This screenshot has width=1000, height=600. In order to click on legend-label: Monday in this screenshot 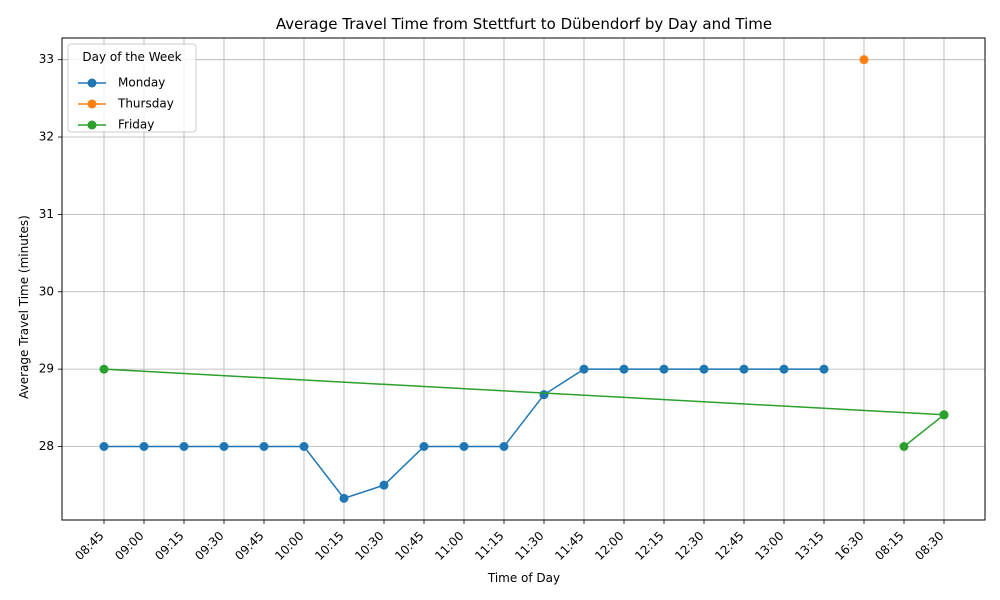, I will do `click(141, 83)`.